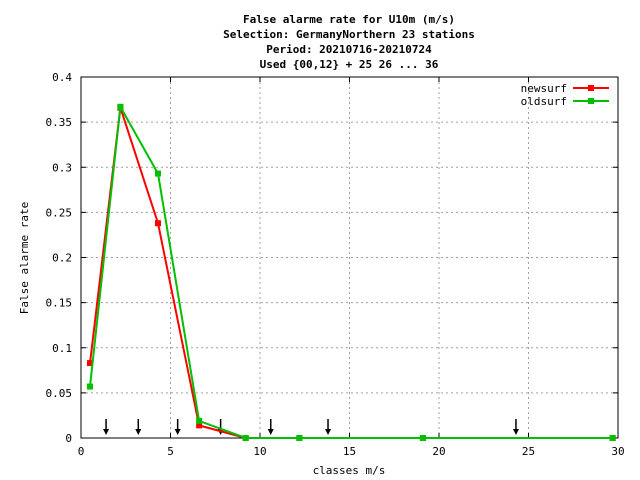  I want to click on x-tick-label: 15, so click(349, 451).